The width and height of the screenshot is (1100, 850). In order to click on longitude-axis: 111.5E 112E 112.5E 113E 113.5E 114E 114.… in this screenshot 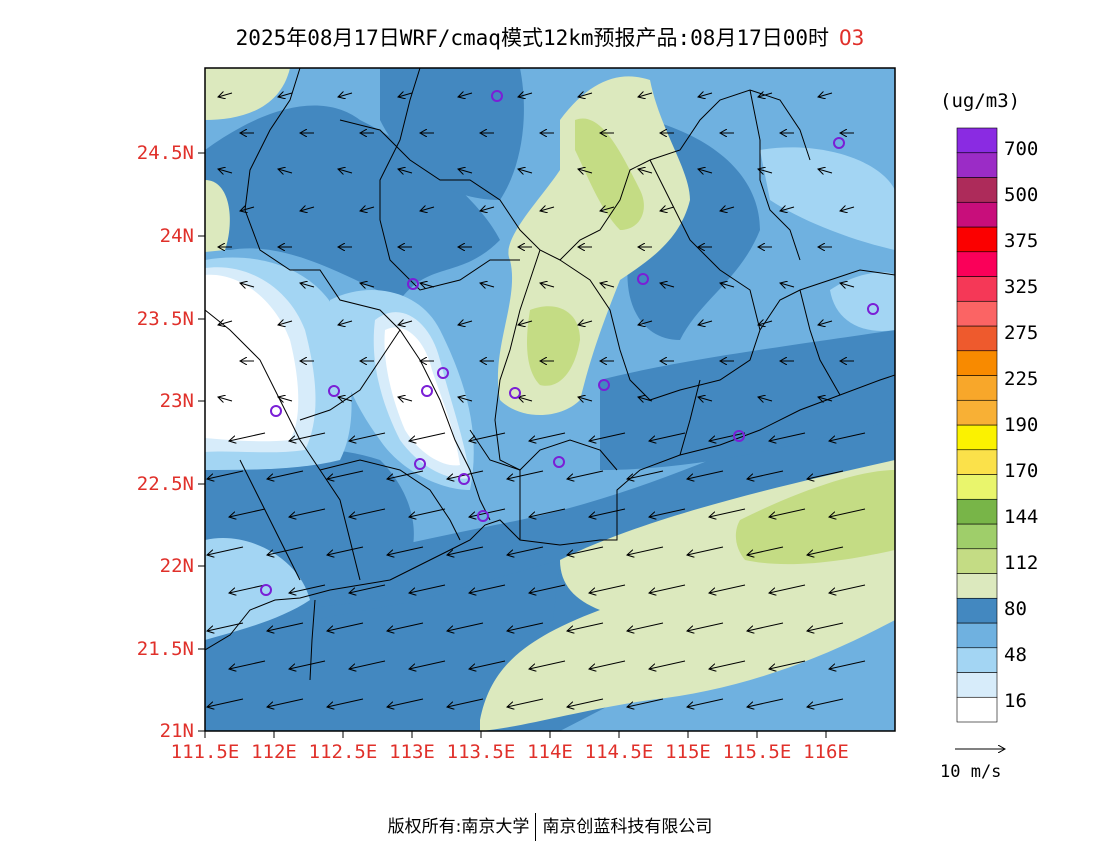, I will do `click(510, 747)`.